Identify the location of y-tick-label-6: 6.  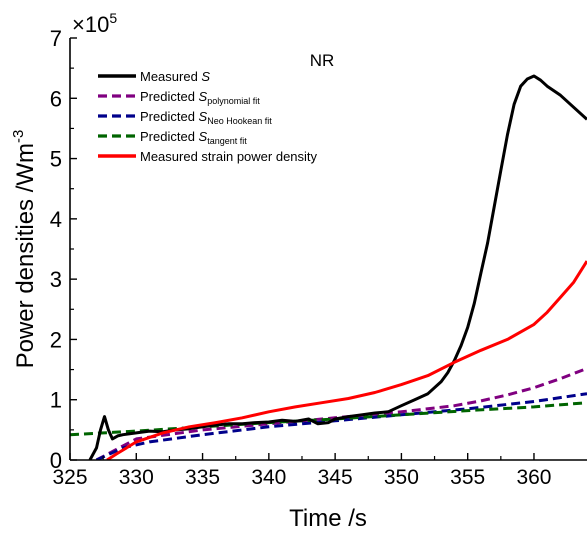
(56, 98).